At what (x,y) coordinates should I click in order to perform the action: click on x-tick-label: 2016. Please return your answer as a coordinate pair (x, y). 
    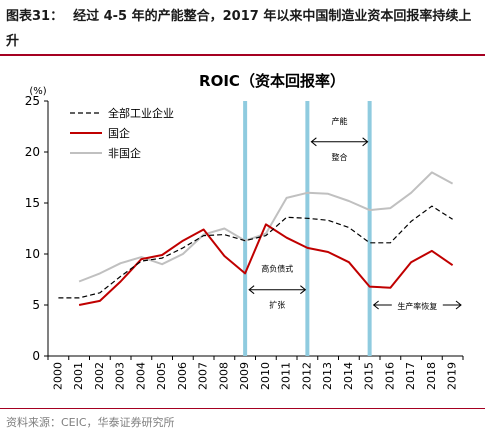
    Looking at the image, I should click on (389, 376).